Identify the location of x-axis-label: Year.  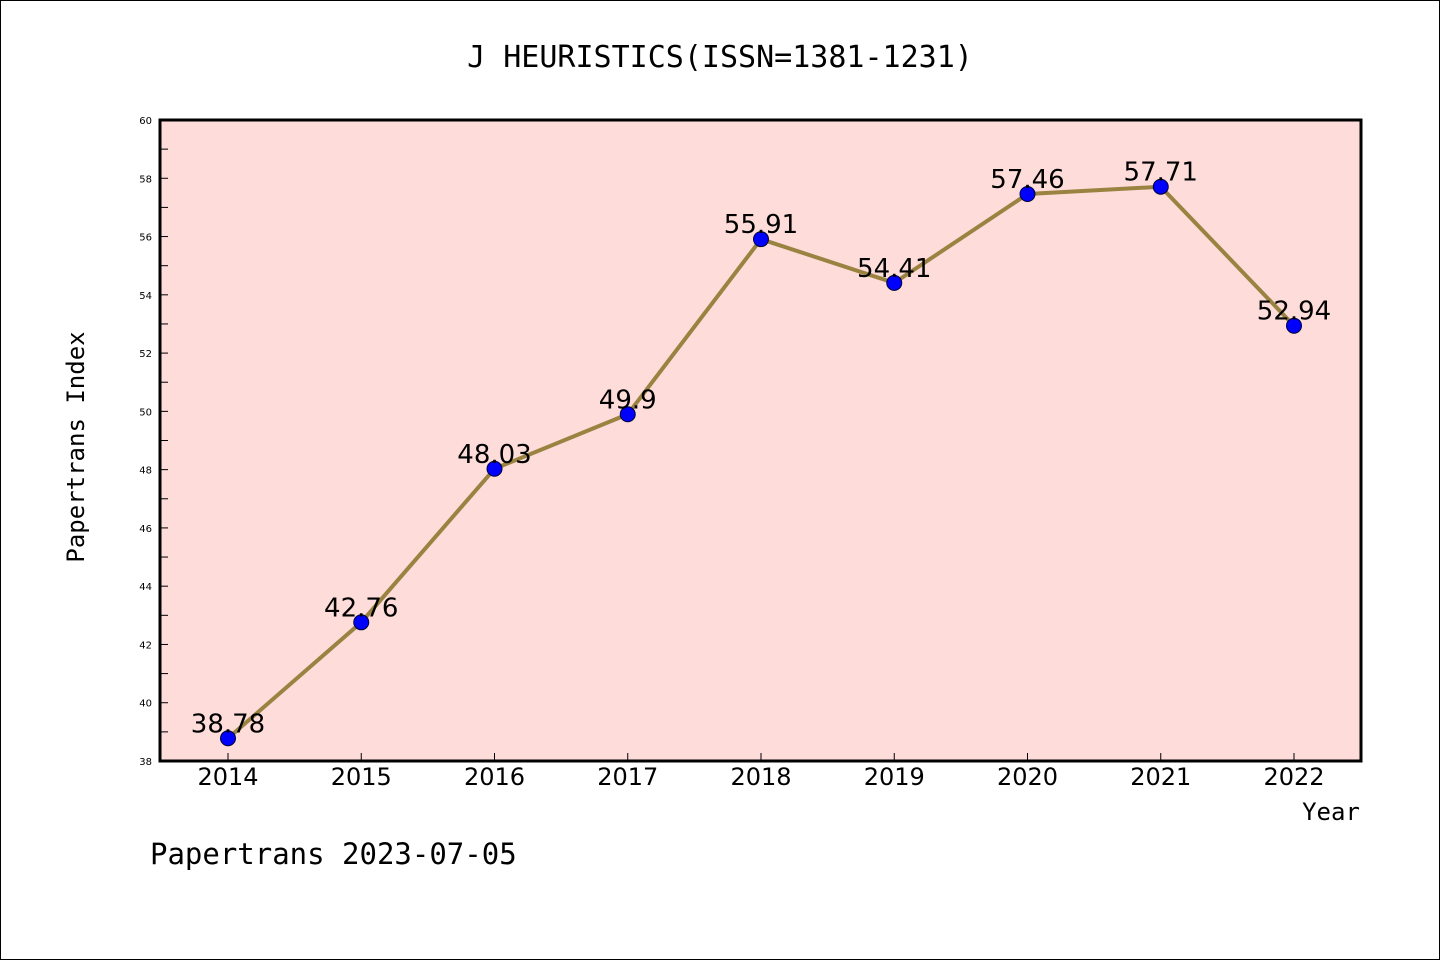
(1331, 812).